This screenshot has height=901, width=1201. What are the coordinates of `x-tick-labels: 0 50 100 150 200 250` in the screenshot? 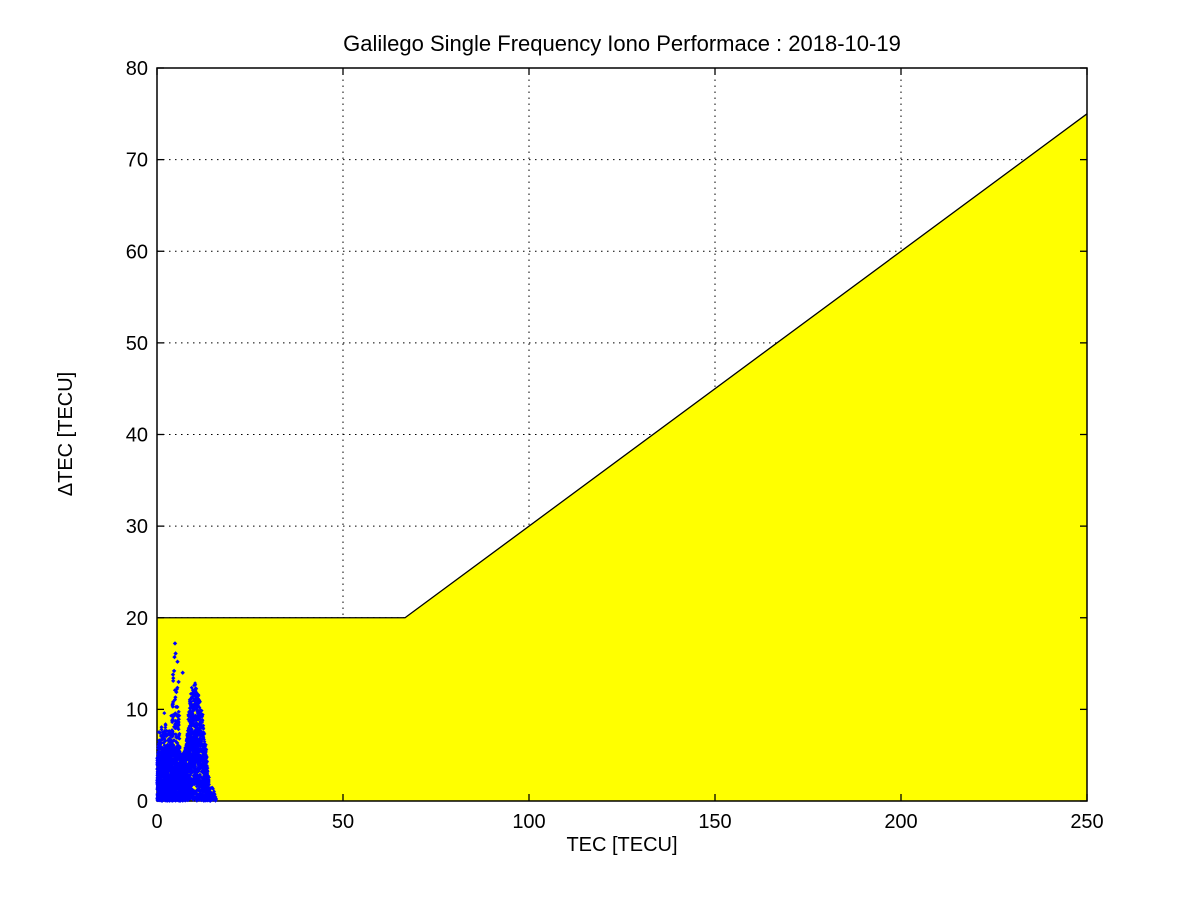 It's located at (627, 822).